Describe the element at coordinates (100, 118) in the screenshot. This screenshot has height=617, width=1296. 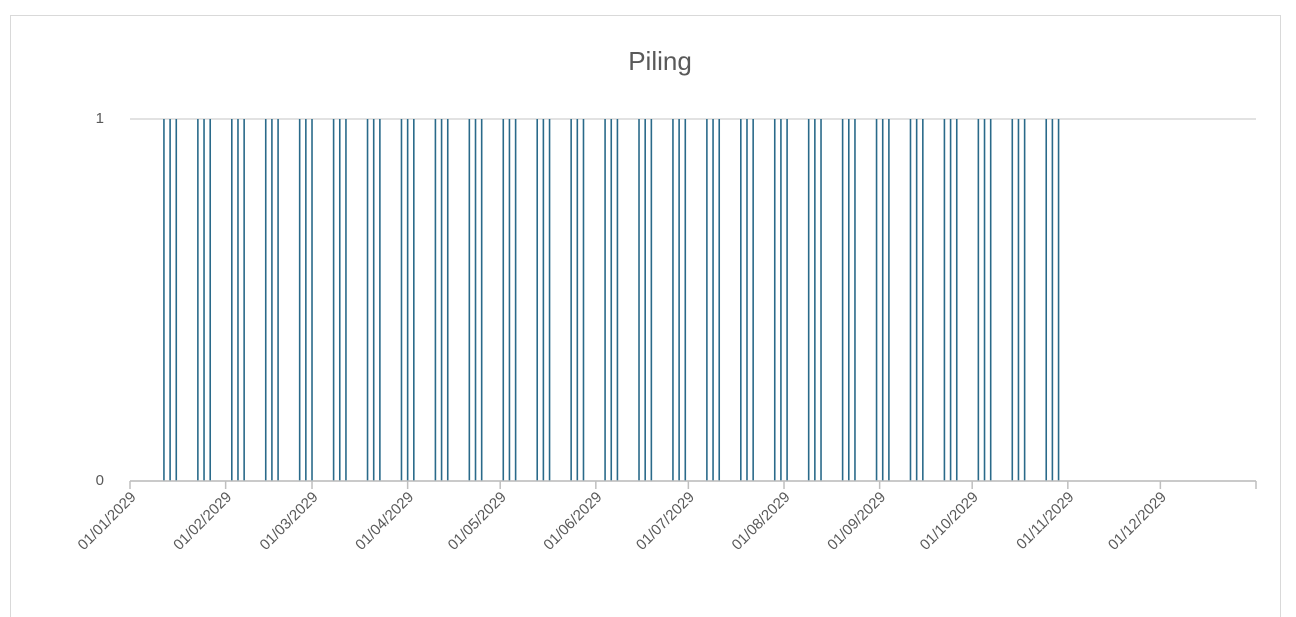
I see `y-tick-label: 1` at that location.